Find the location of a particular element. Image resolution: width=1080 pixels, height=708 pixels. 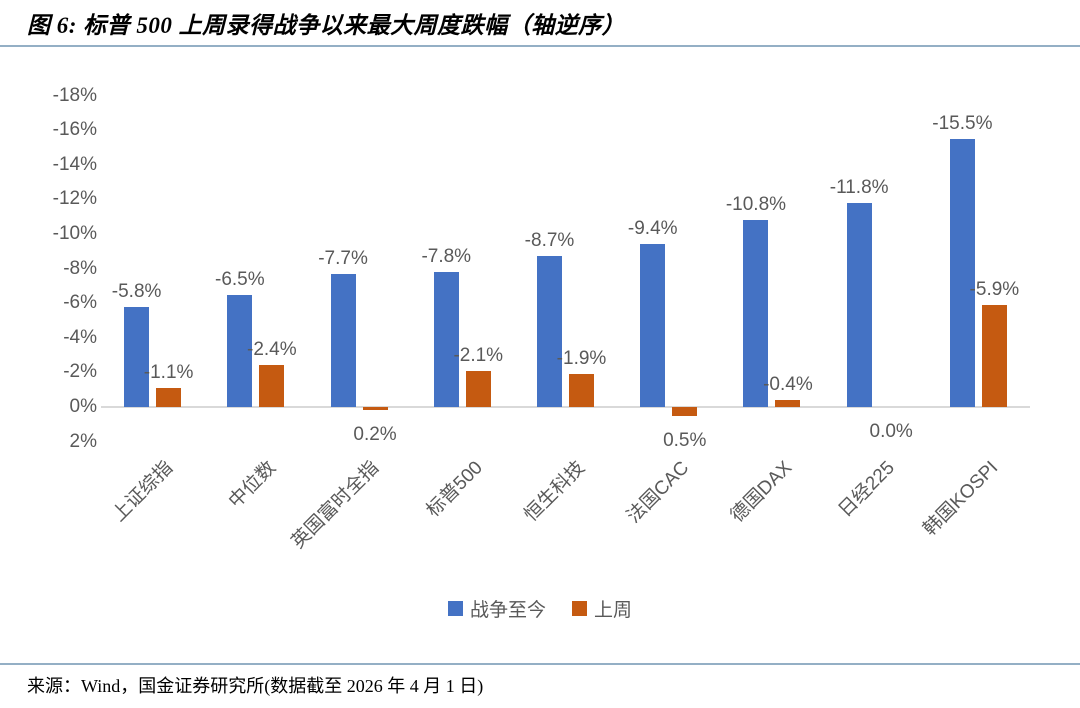

data-label-战争至今-英国富时全指: -7.7% is located at coordinates (343, 258).